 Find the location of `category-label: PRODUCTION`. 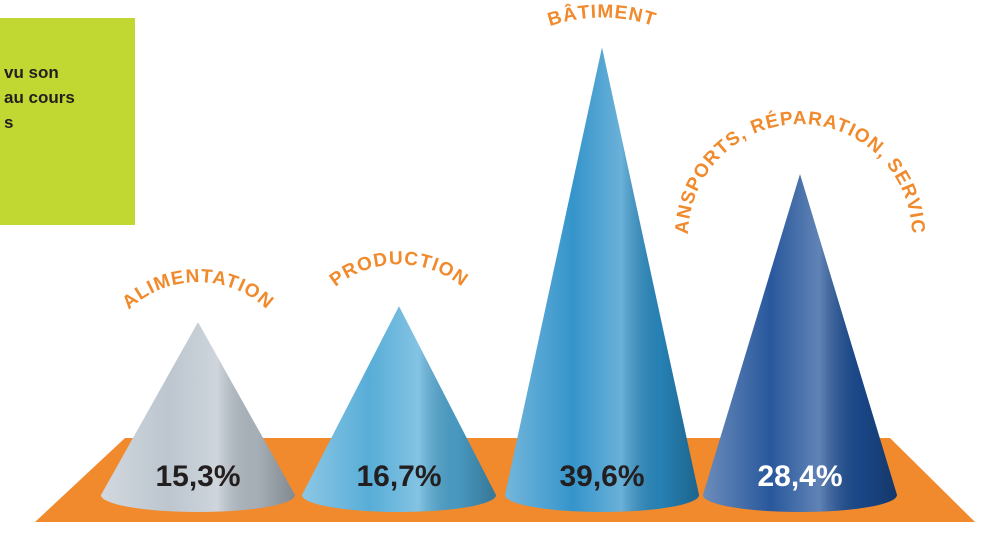

category-label: PRODUCTION is located at coordinates (399, 269).